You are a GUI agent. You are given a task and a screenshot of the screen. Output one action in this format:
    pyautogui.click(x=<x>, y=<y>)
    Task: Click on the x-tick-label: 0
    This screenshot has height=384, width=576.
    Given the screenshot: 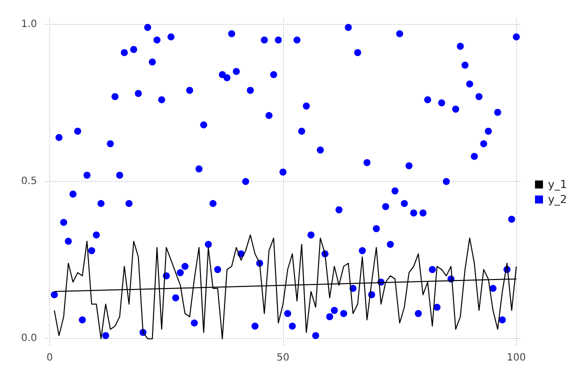 What is the action you would take?
    pyautogui.click(x=49, y=358)
    